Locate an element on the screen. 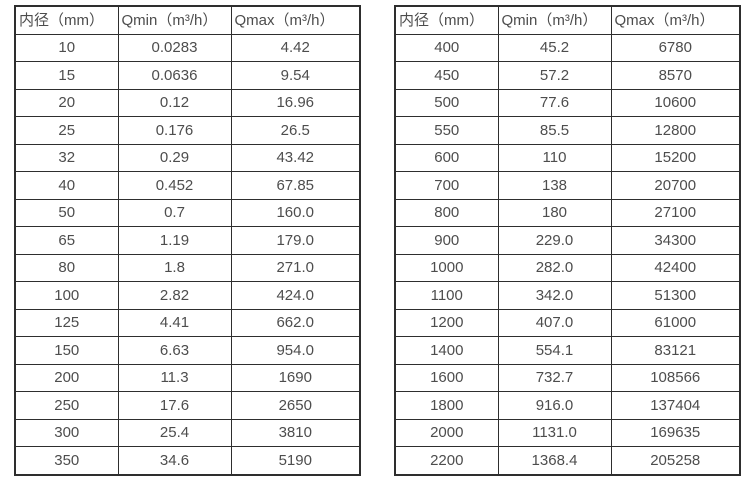 This screenshot has height=483, width=750. table-row: 500 77.6 10600 is located at coordinates (567, 102).